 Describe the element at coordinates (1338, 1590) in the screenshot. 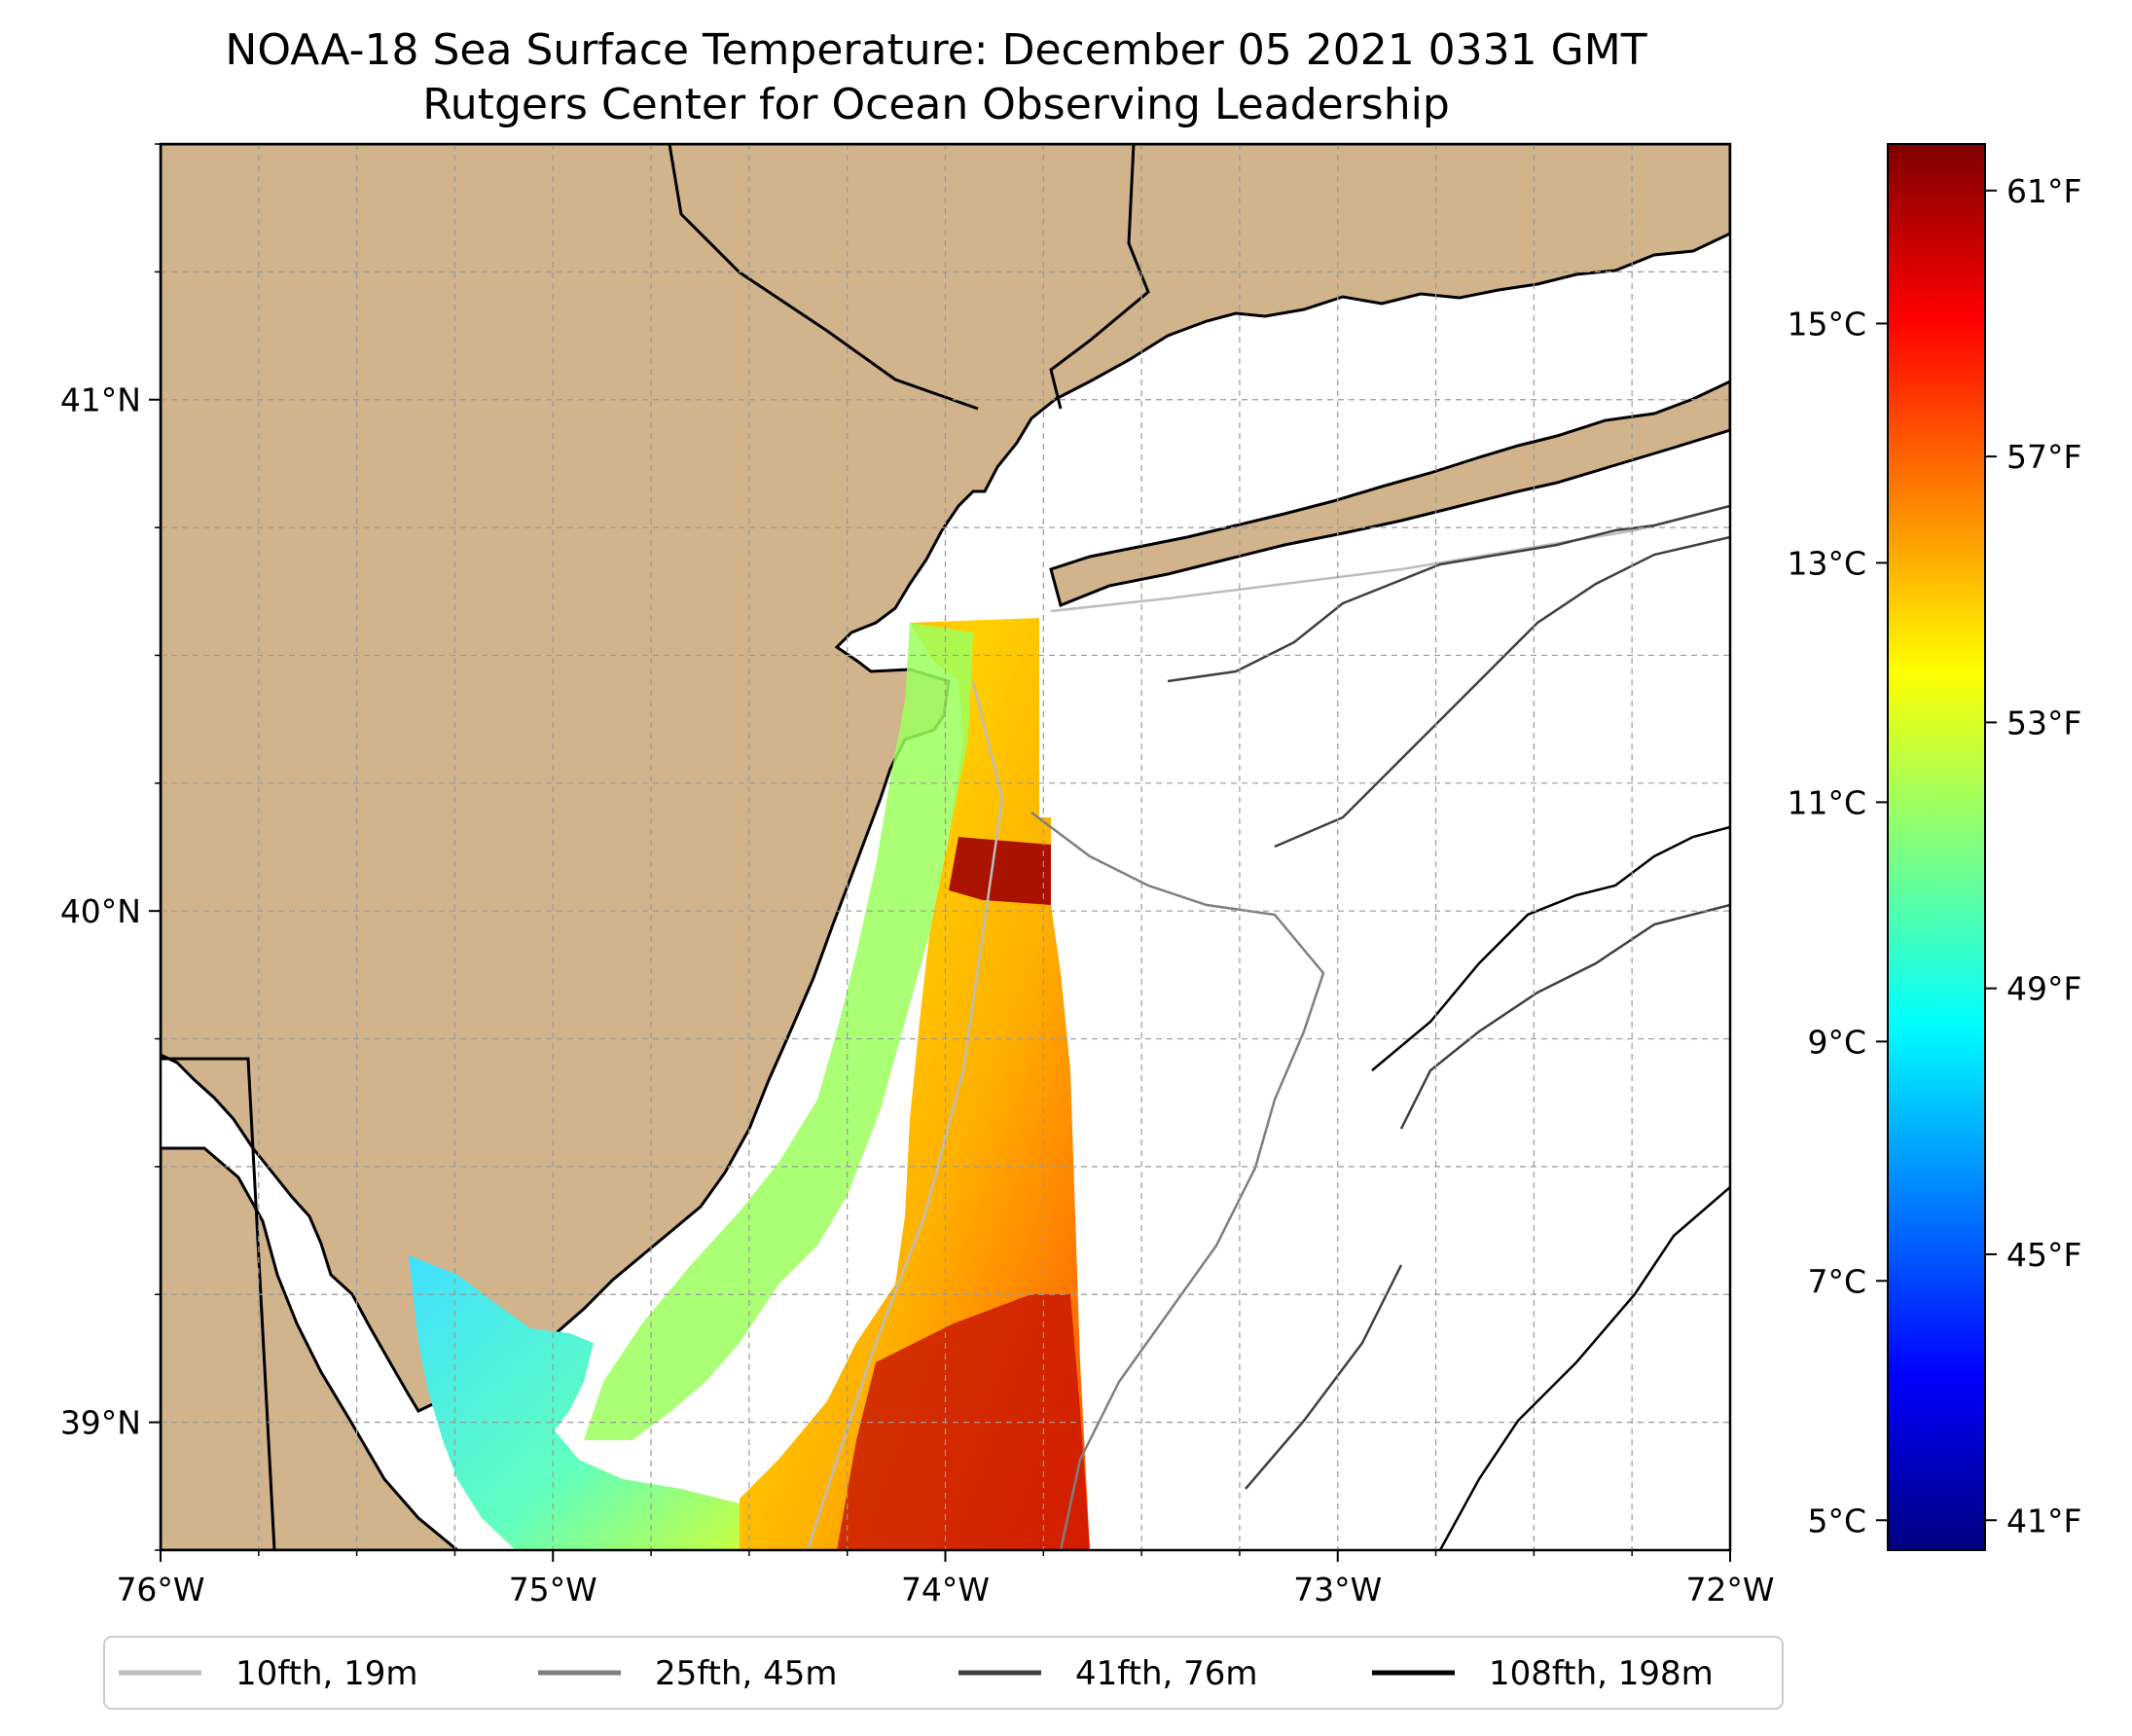

I see `lon-tick-label: 73°W` at that location.